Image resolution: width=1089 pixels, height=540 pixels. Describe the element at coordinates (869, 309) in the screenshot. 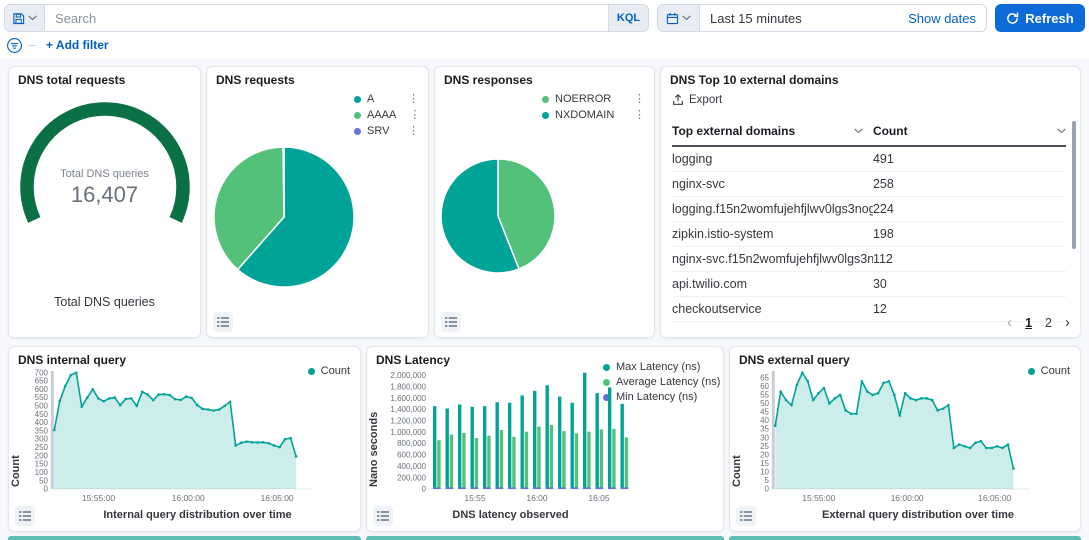

I see `table-row: checkoutservice 12` at that location.